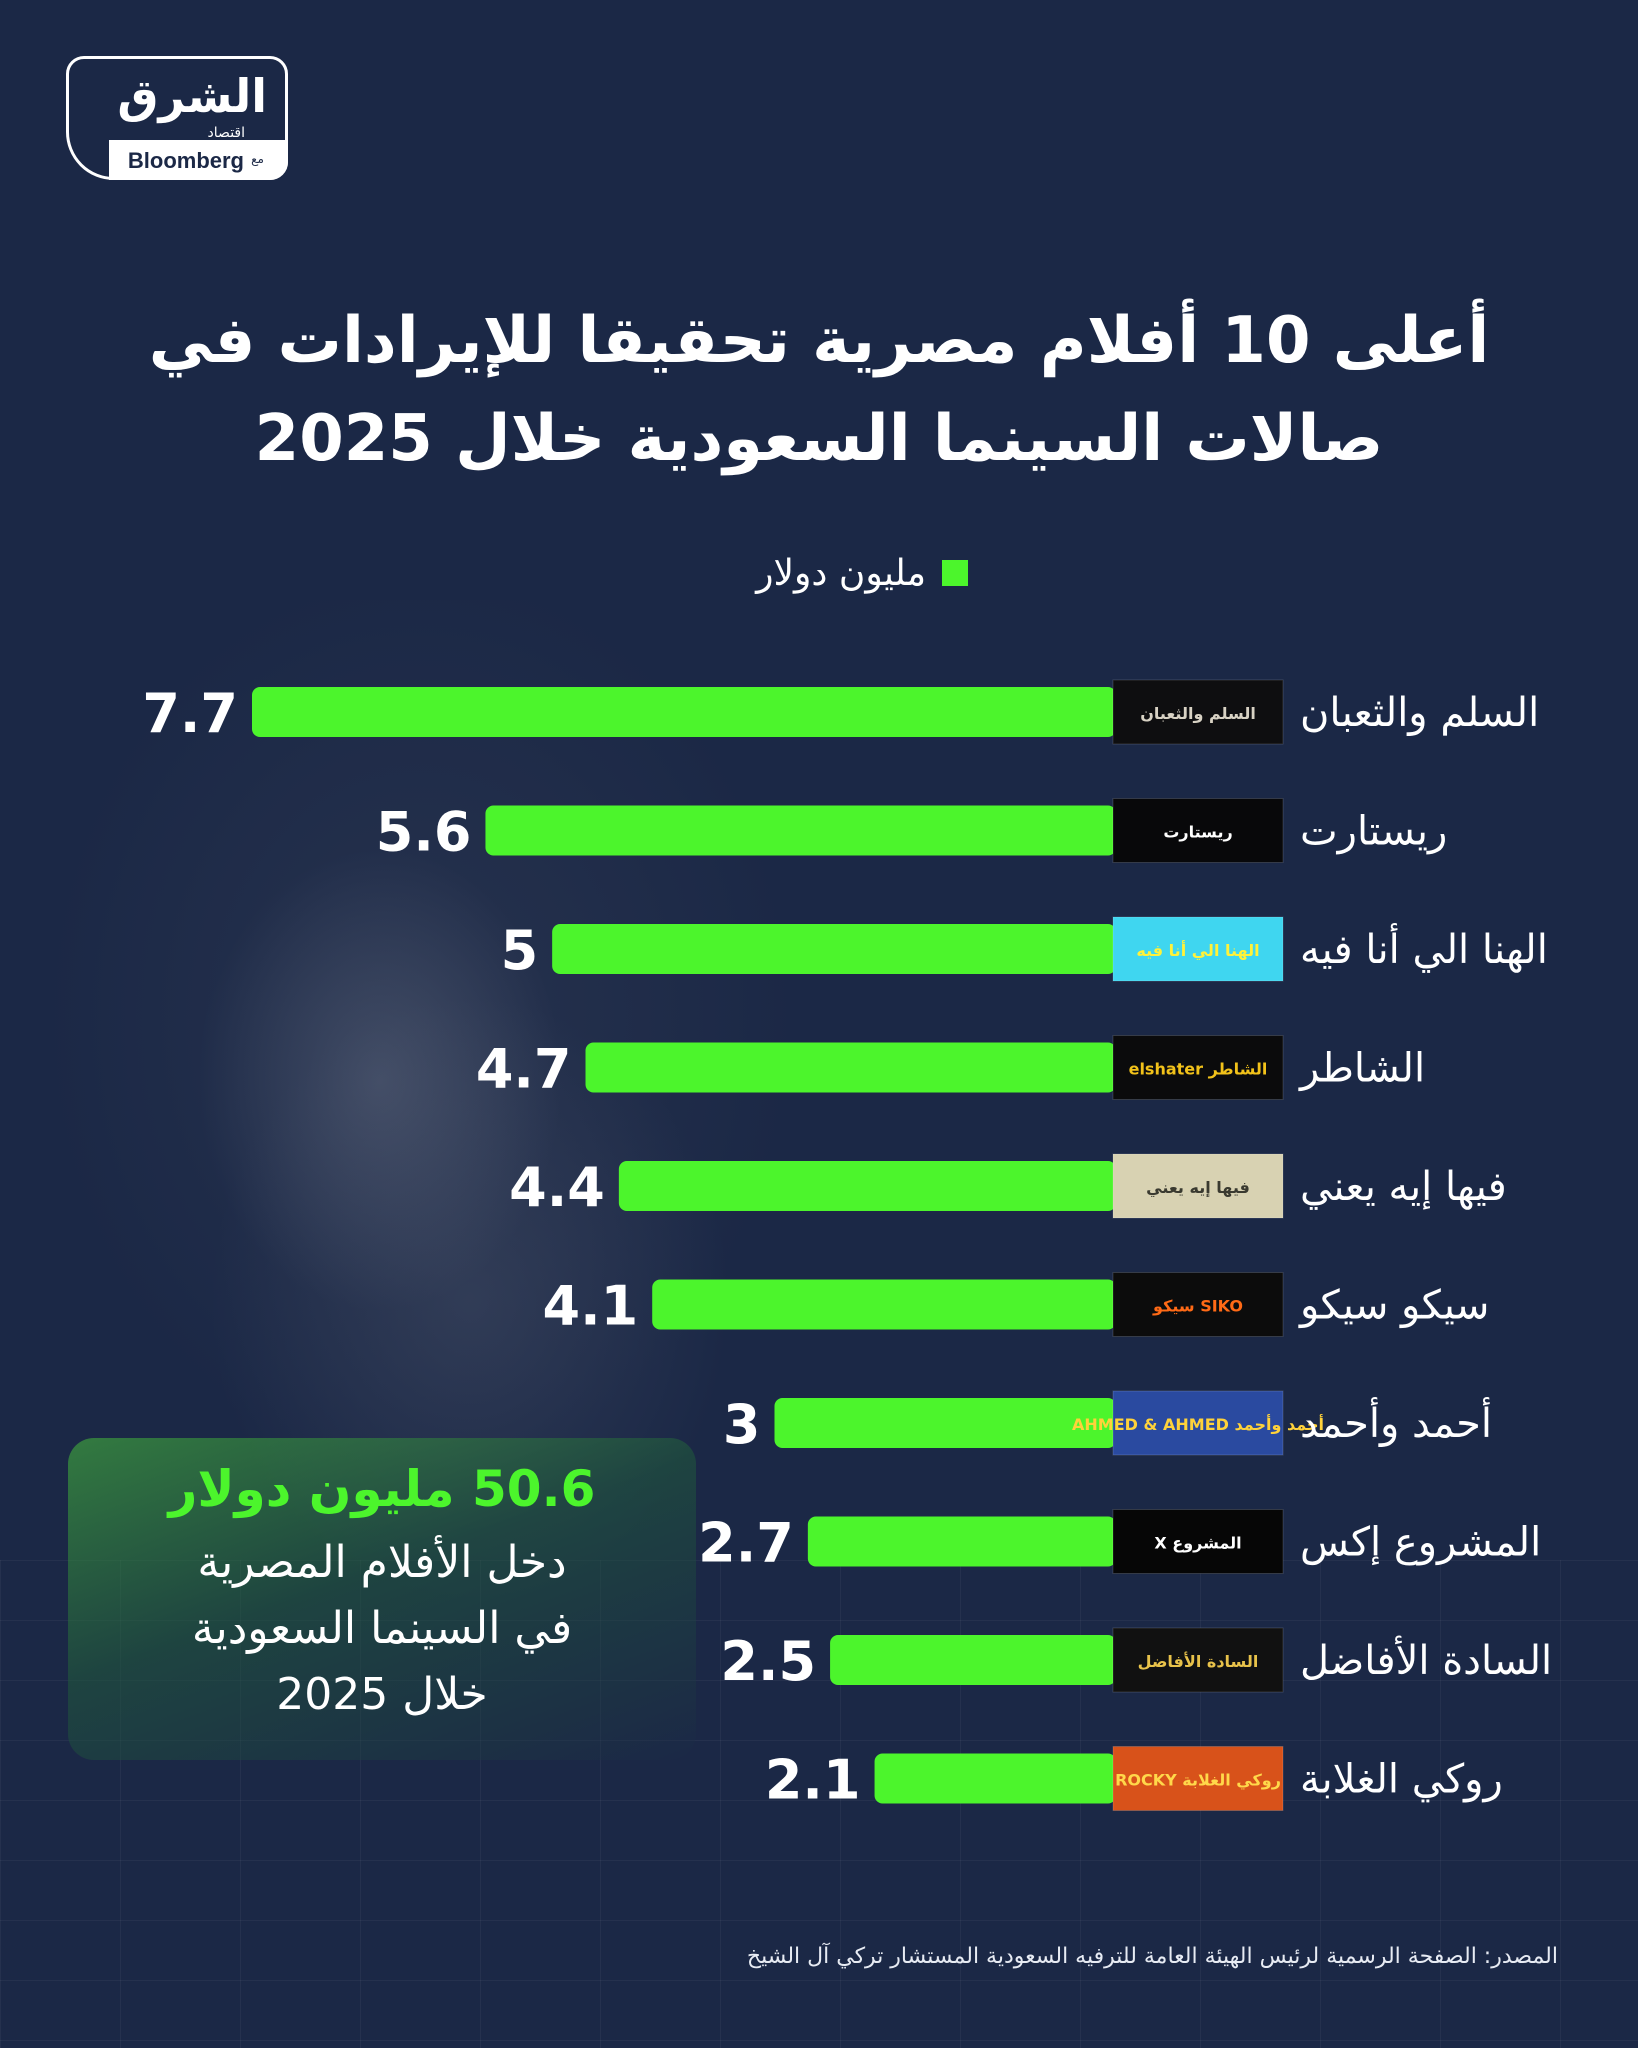 The height and width of the screenshot is (2048, 1638). I want to click on poster-title: روكي الغلابة ROCKY, so click(1198, 1781).